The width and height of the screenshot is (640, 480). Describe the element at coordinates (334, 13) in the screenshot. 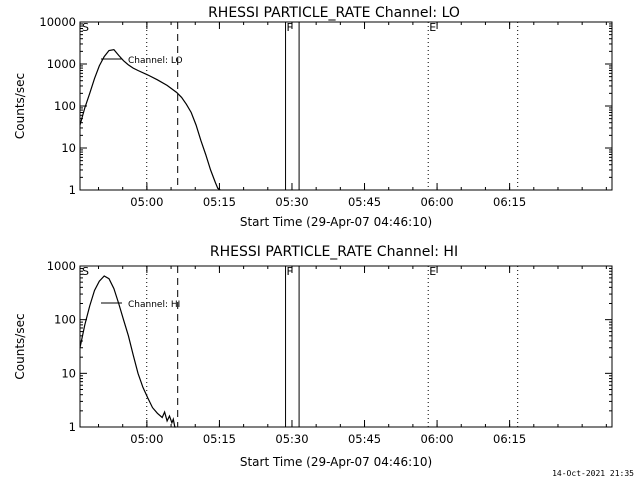

I see `chart-title: RHESSI PARTICLE_RATE Channel: LO` at that location.